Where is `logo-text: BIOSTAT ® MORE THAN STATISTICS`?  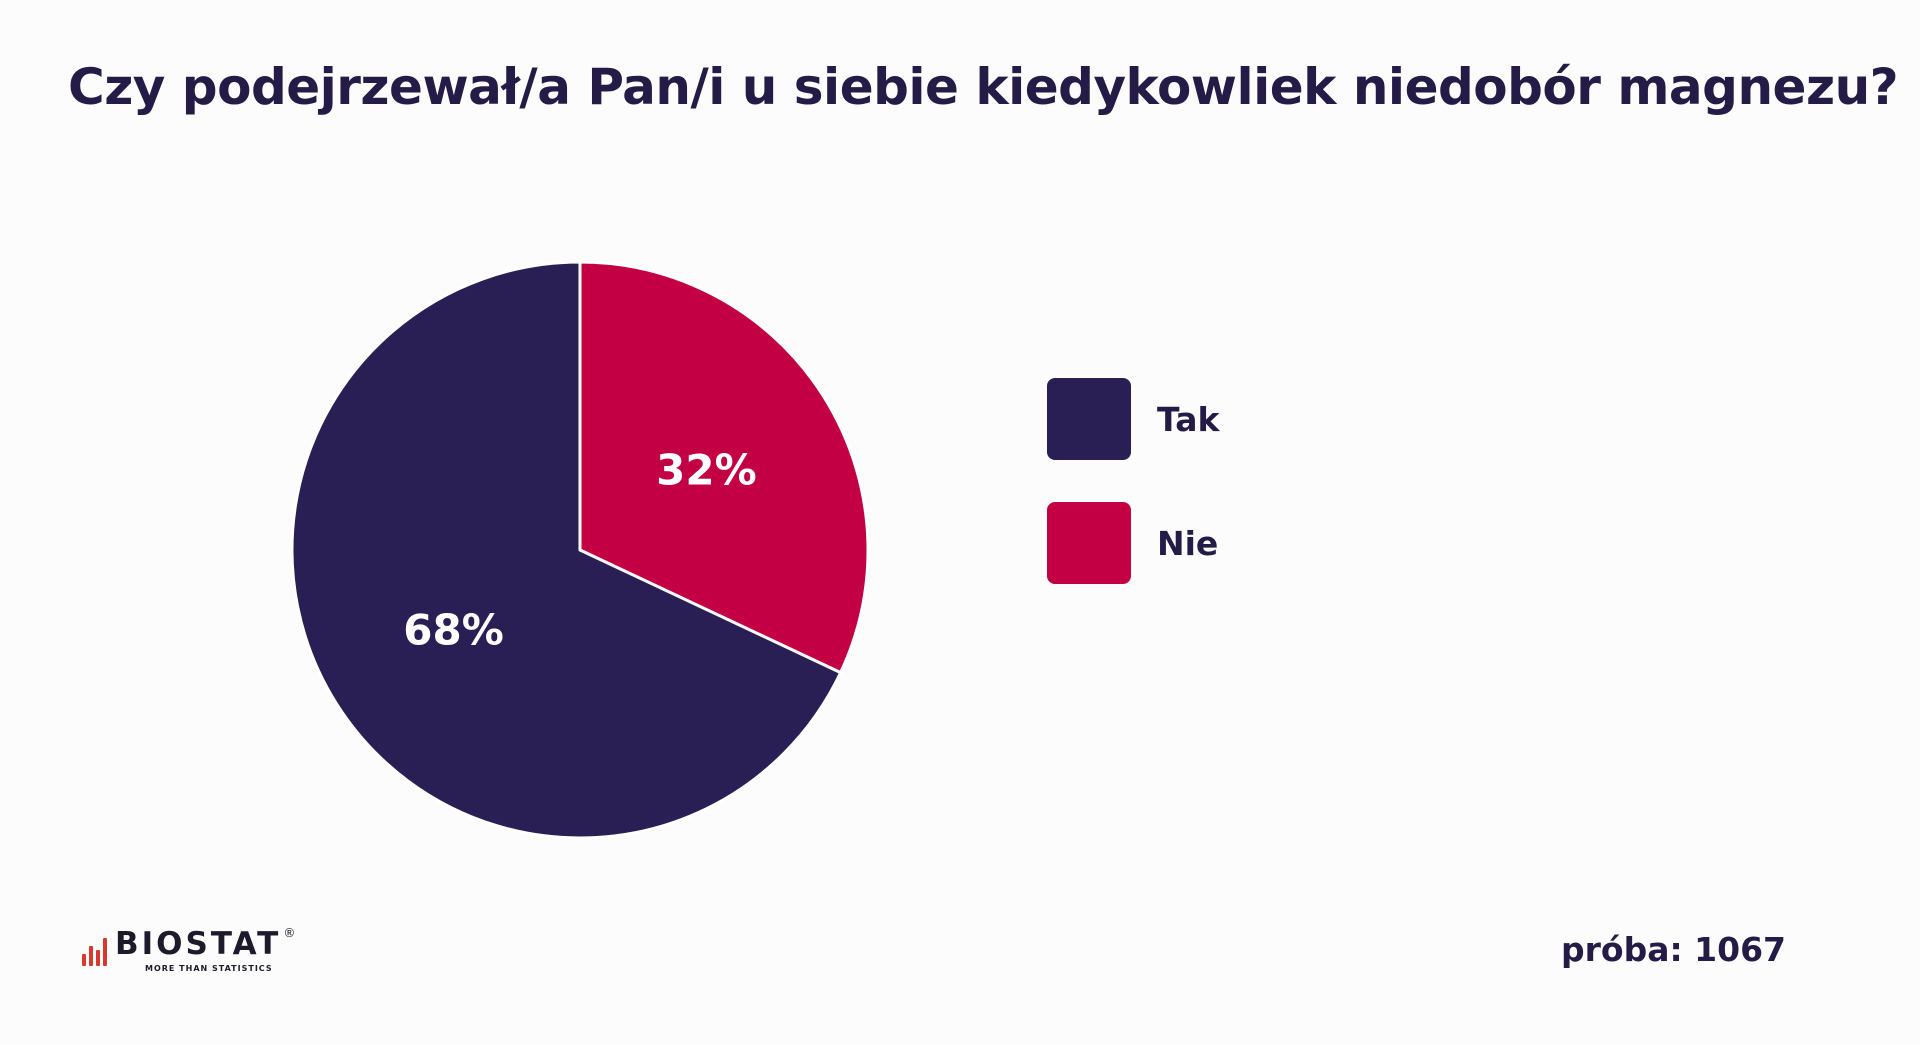
logo-text: BIOSTAT ® MORE THAN STATISTICS is located at coordinates (205, 949).